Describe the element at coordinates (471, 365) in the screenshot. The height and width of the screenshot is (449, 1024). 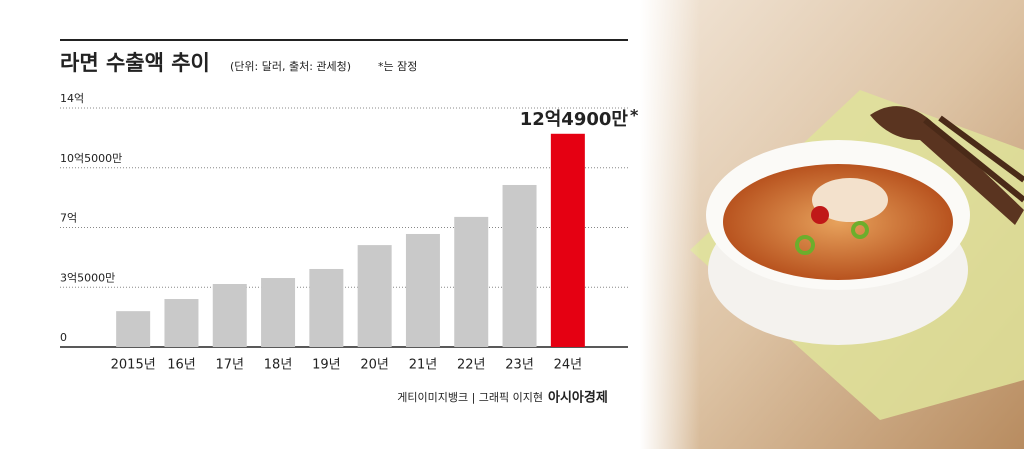
I see `x-tick-label: 22년` at that location.